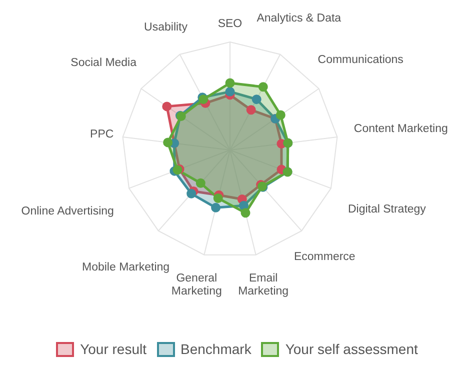 The width and height of the screenshot is (474, 365). What do you see at coordinates (67, 212) in the screenshot?
I see `spoke-label: Online Advertising` at bounding box center [67, 212].